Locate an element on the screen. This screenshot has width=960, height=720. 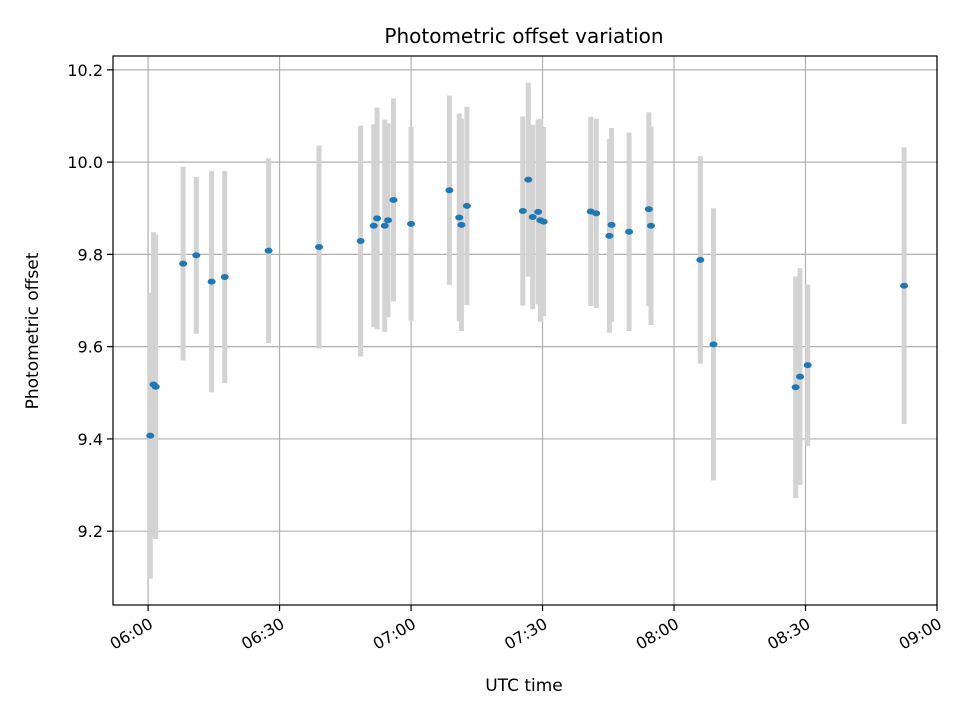
x-tick-label: 07:00 is located at coordinates (394, 634).